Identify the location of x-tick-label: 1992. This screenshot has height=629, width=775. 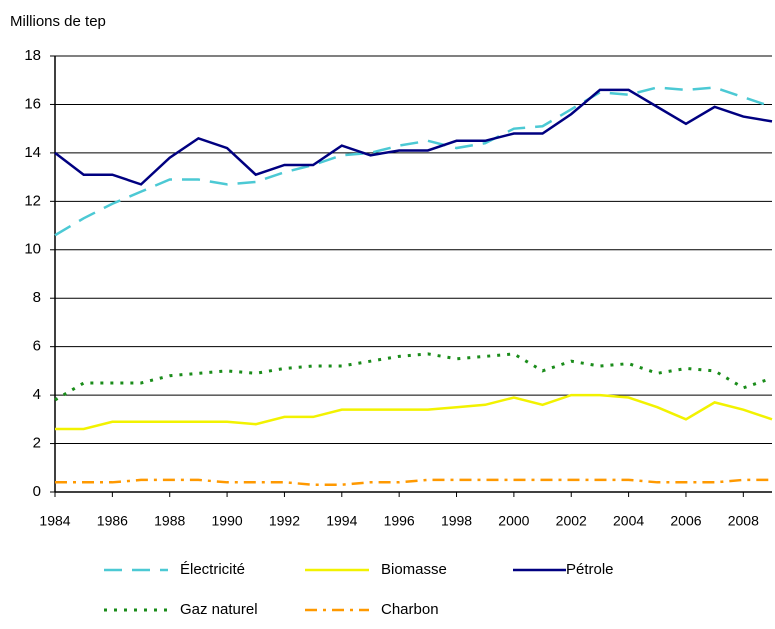
(284, 521).